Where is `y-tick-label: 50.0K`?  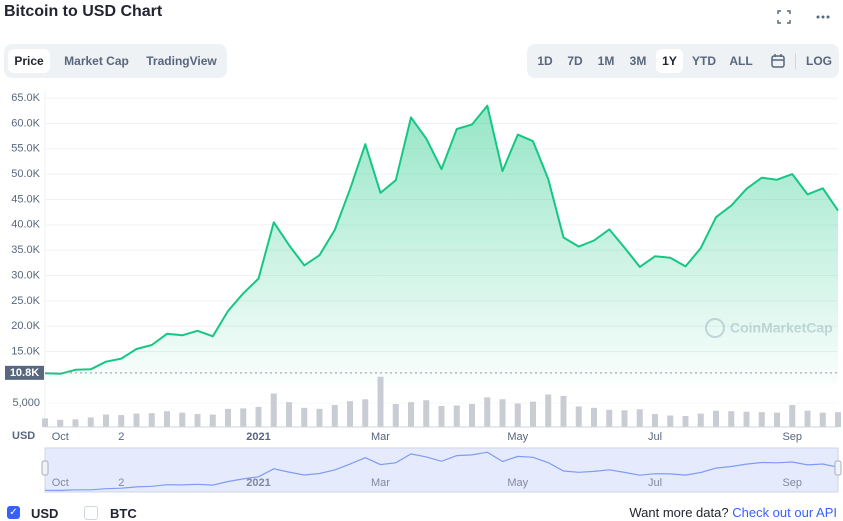
y-tick-label: 50.0K is located at coordinates (25, 174).